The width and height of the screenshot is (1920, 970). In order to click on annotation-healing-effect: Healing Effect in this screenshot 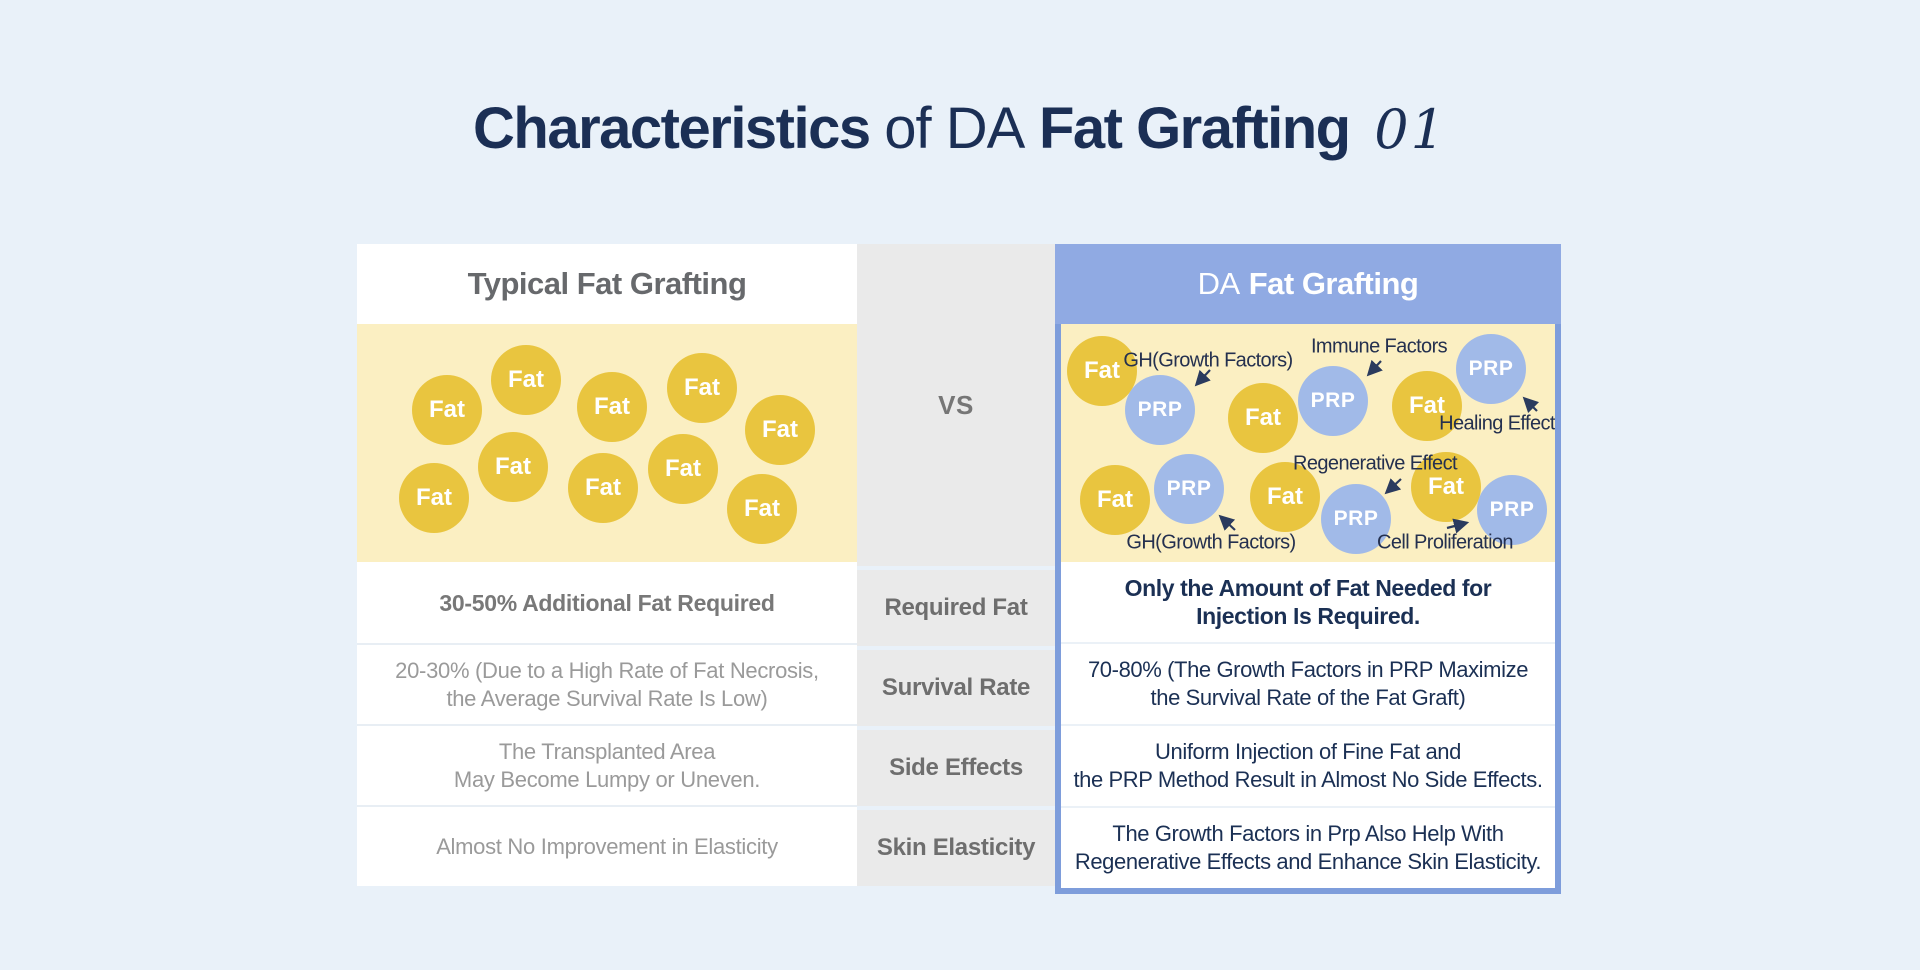, I will do `click(1497, 423)`.